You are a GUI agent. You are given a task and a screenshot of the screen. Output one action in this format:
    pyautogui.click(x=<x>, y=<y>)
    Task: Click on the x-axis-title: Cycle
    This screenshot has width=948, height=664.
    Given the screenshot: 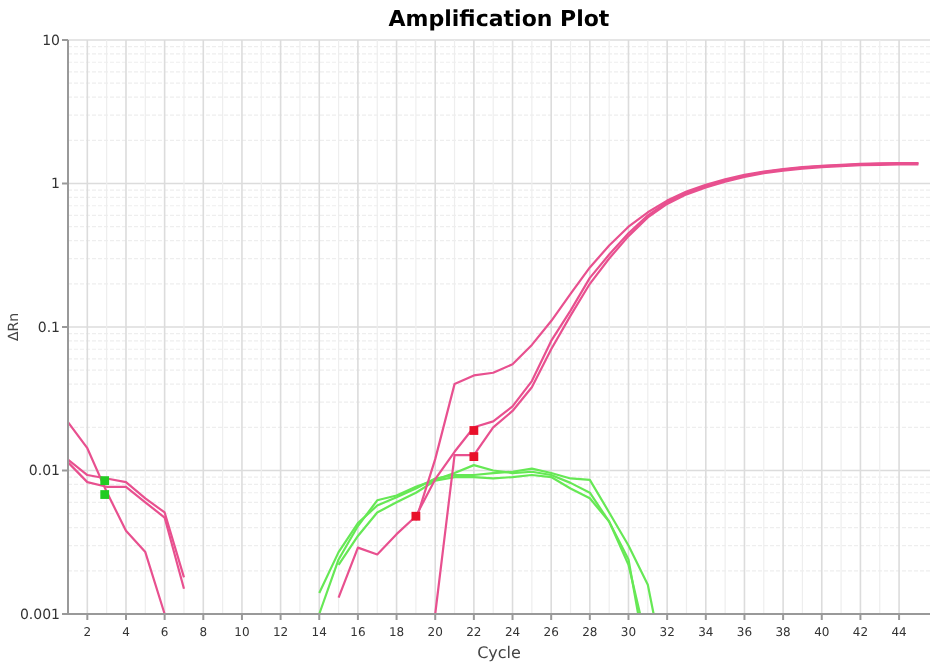 What is the action you would take?
    pyautogui.click(x=499, y=653)
    